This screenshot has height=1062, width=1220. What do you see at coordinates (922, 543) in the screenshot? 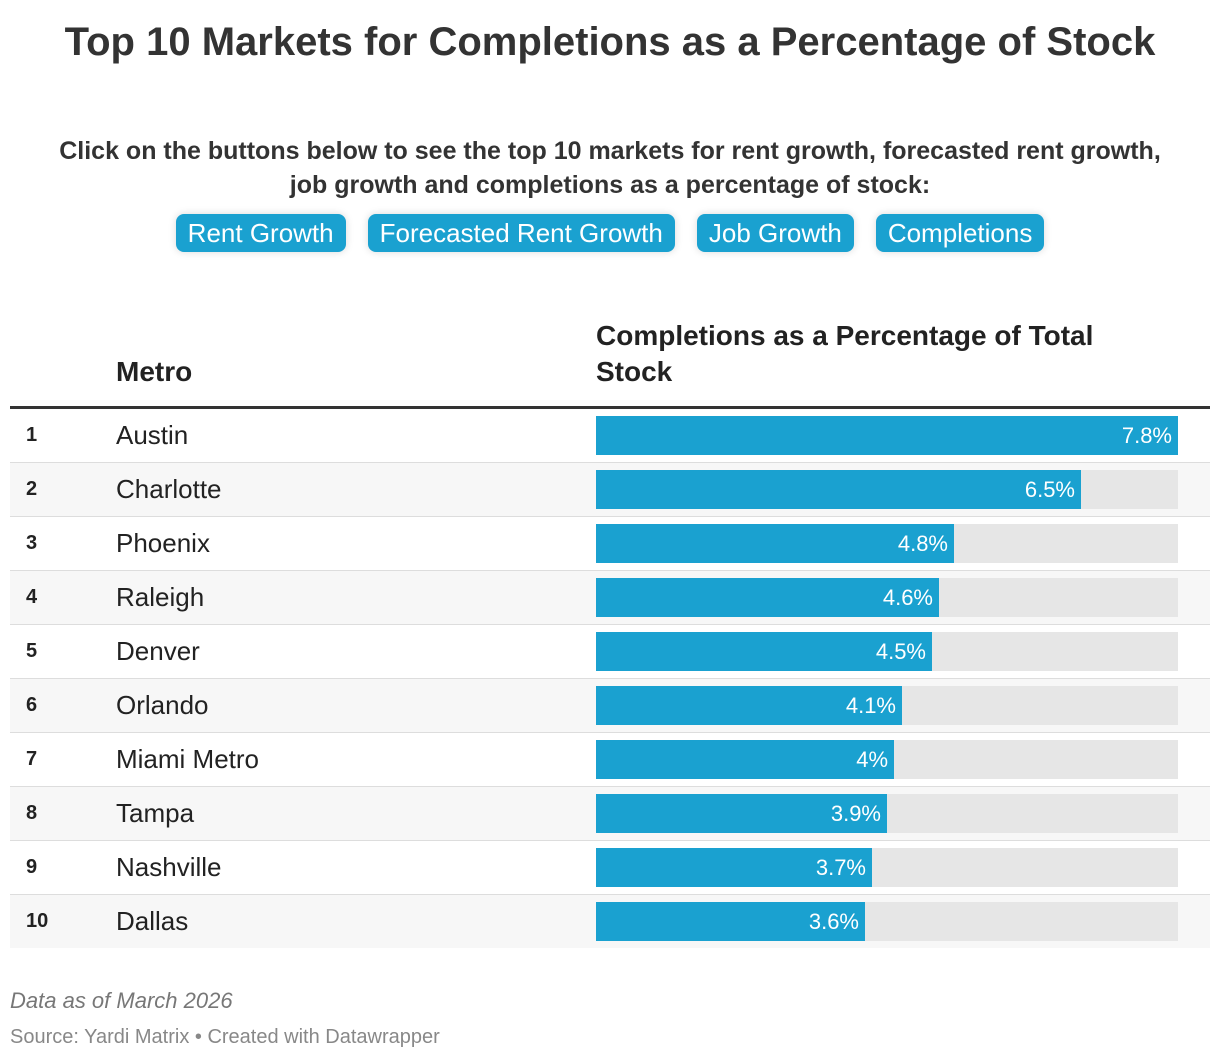
I see `bar-value-label: 4.8%` at bounding box center [922, 543].